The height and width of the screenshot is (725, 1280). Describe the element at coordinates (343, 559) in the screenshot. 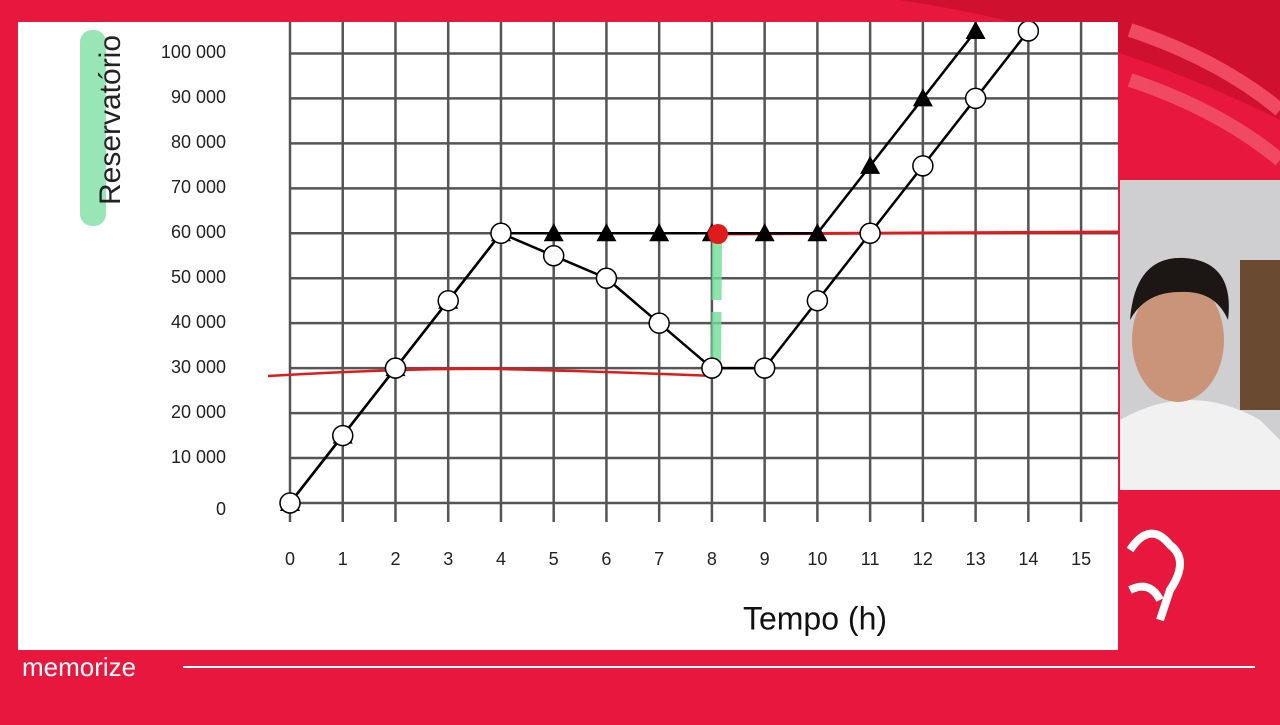

I see `x-tick-label: 1` at that location.